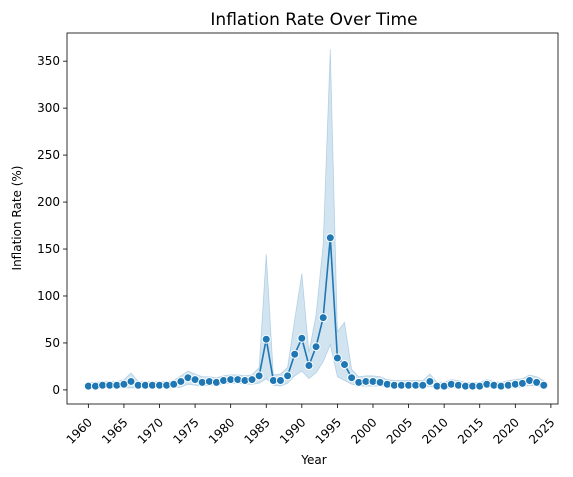  What do you see at coordinates (48, 155) in the screenshot?
I see `y-tick-label: 250` at bounding box center [48, 155].